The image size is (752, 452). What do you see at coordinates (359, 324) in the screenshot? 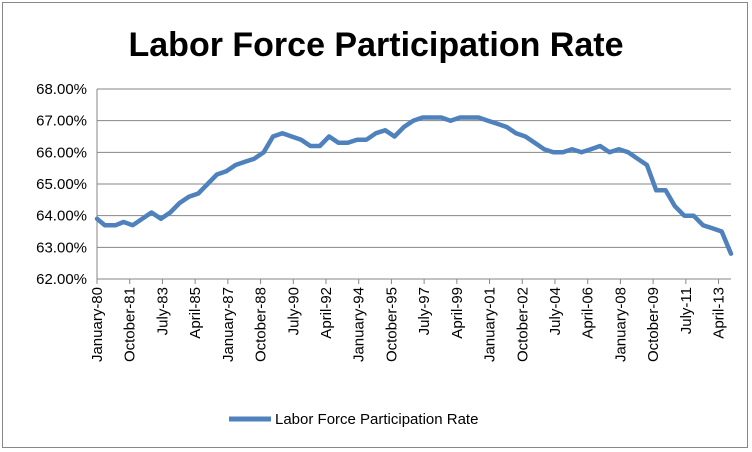
I see `x-tick-label: January-94` at bounding box center [359, 324].